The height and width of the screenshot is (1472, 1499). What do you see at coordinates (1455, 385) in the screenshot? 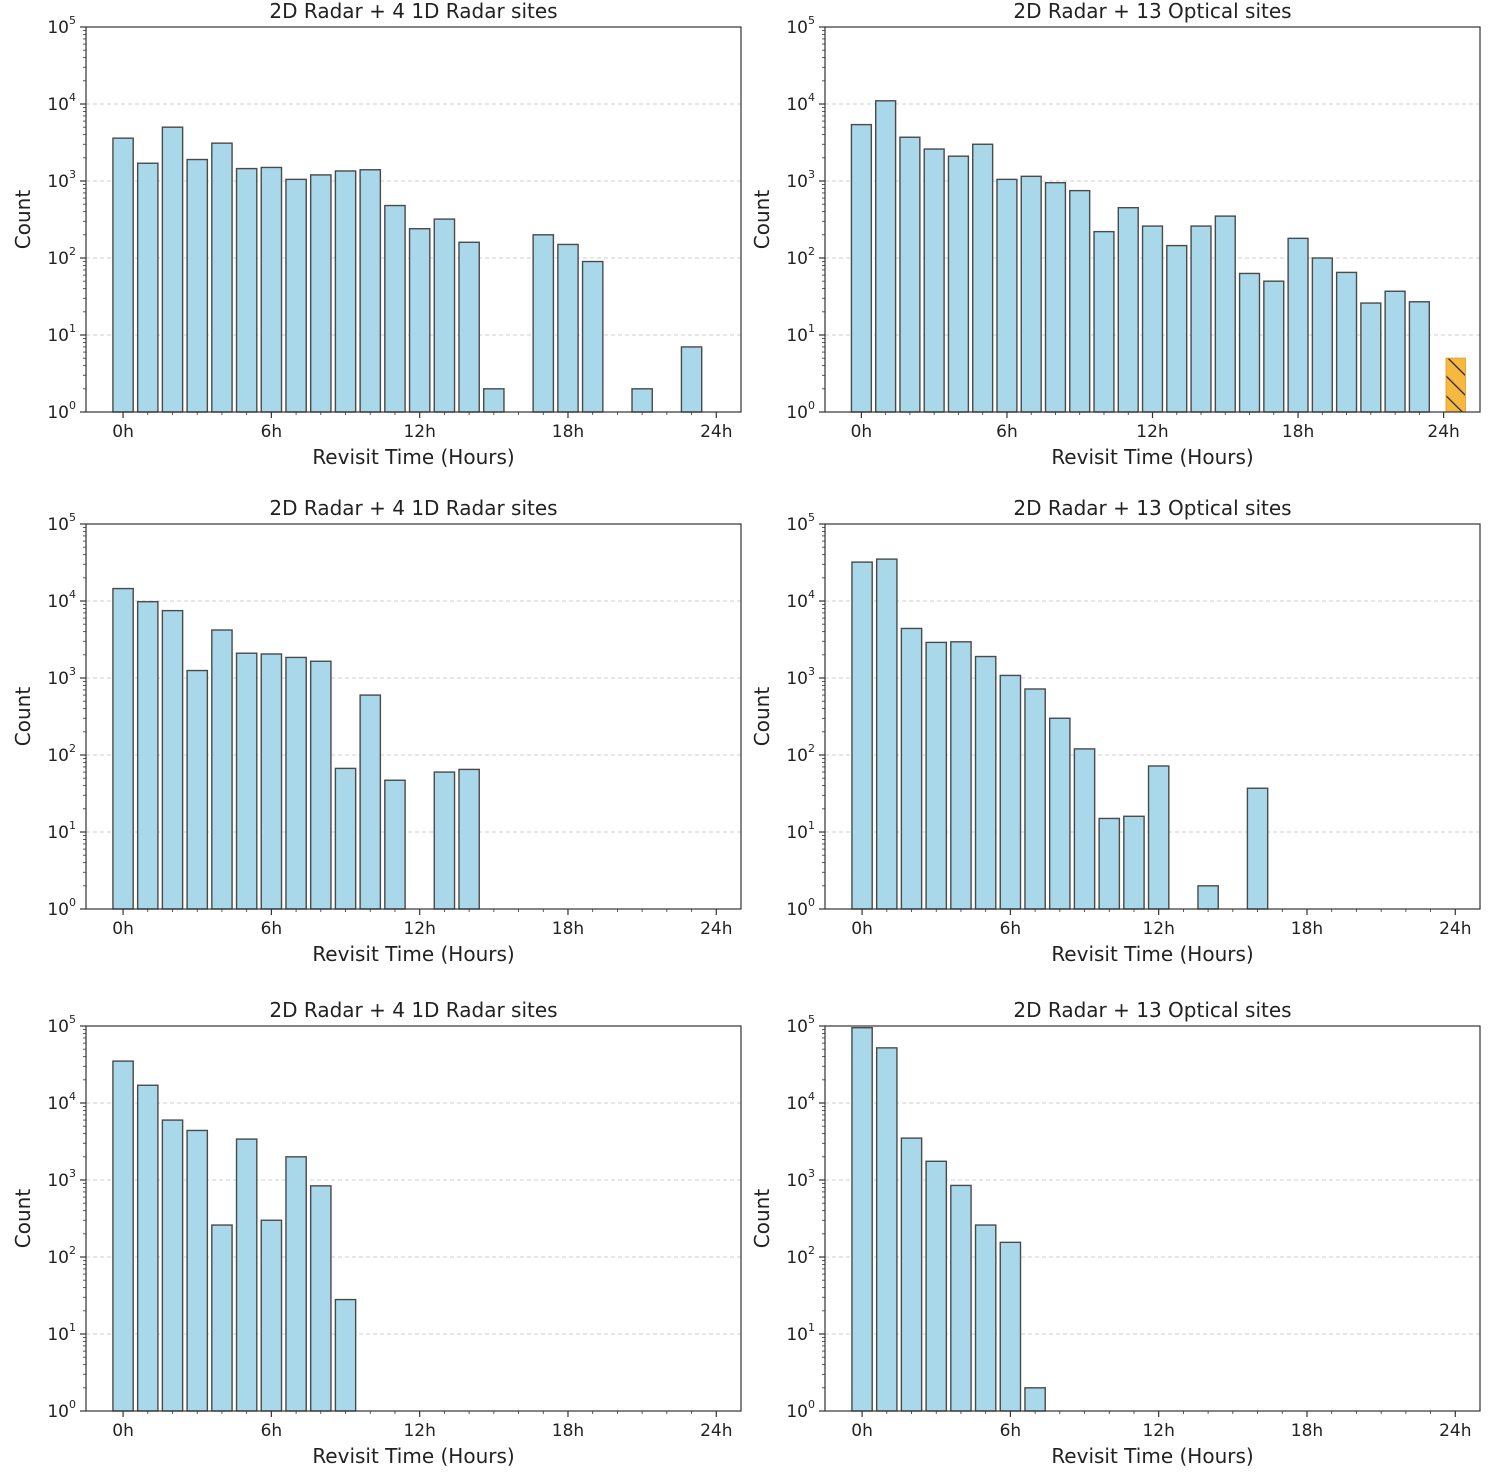
I see `highlight-bar` at bounding box center [1455, 385].